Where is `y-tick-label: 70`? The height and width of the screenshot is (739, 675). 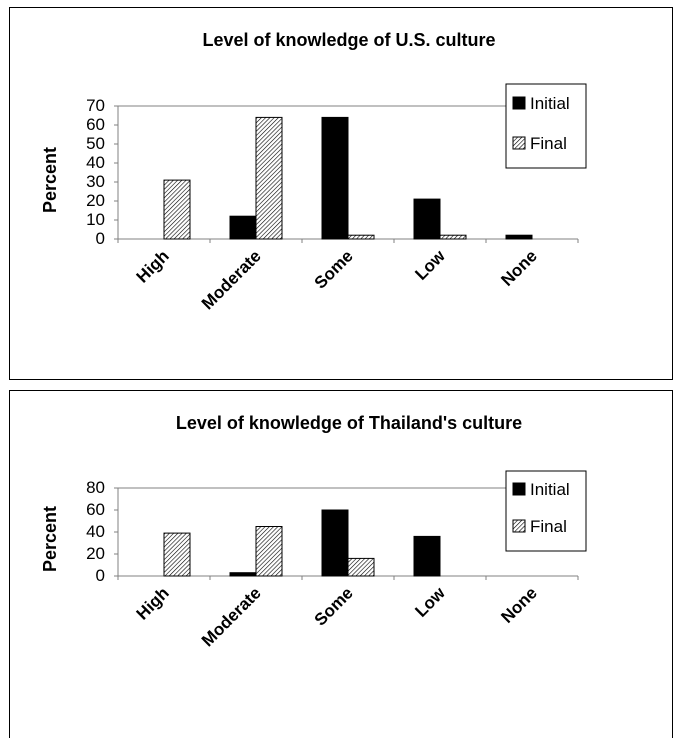 y-tick-label: 70 is located at coordinates (95, 105).